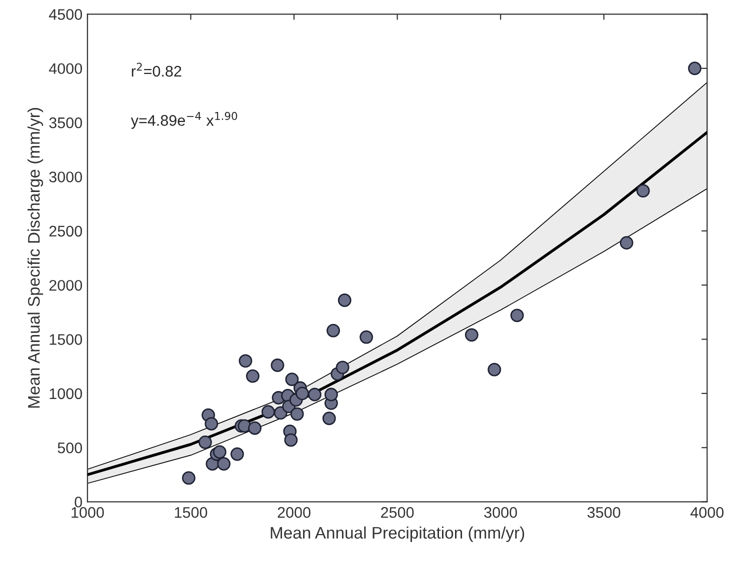 The width and height of the screenshot is (729, 567). I want to click on y-tick-label: 1500, so click(66, 339).